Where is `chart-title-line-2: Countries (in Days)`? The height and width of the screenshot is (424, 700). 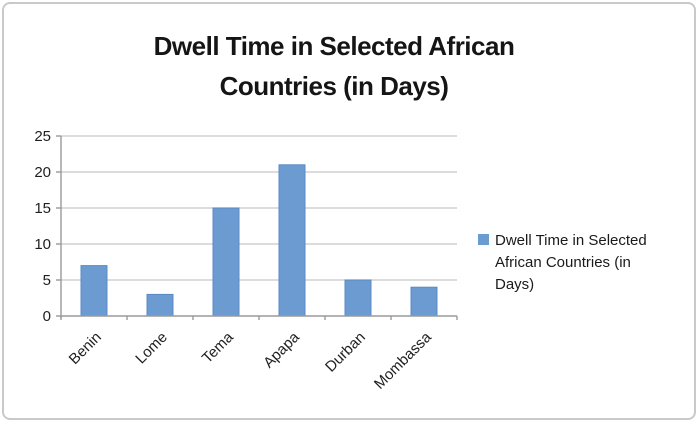 chart-title-line-2: Countries (in Days) is located at coordinates (334, 86).